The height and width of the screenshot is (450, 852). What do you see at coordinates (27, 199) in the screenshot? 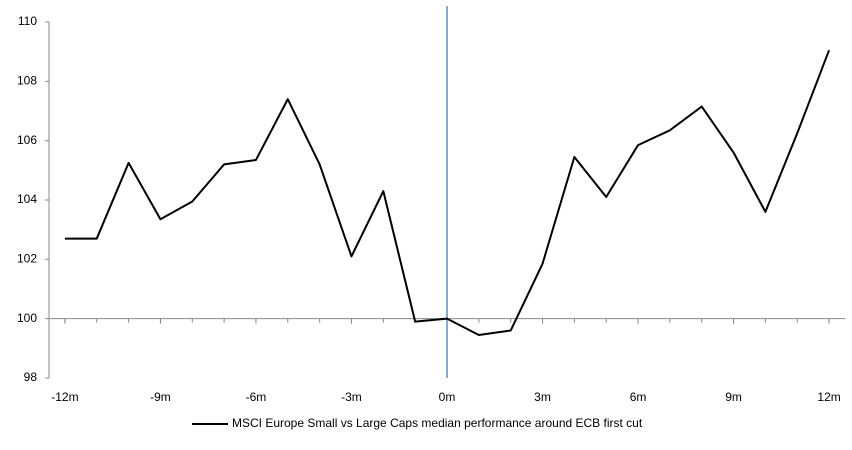
I see `y-tick-label: 104` at bounding box center [27, 199].